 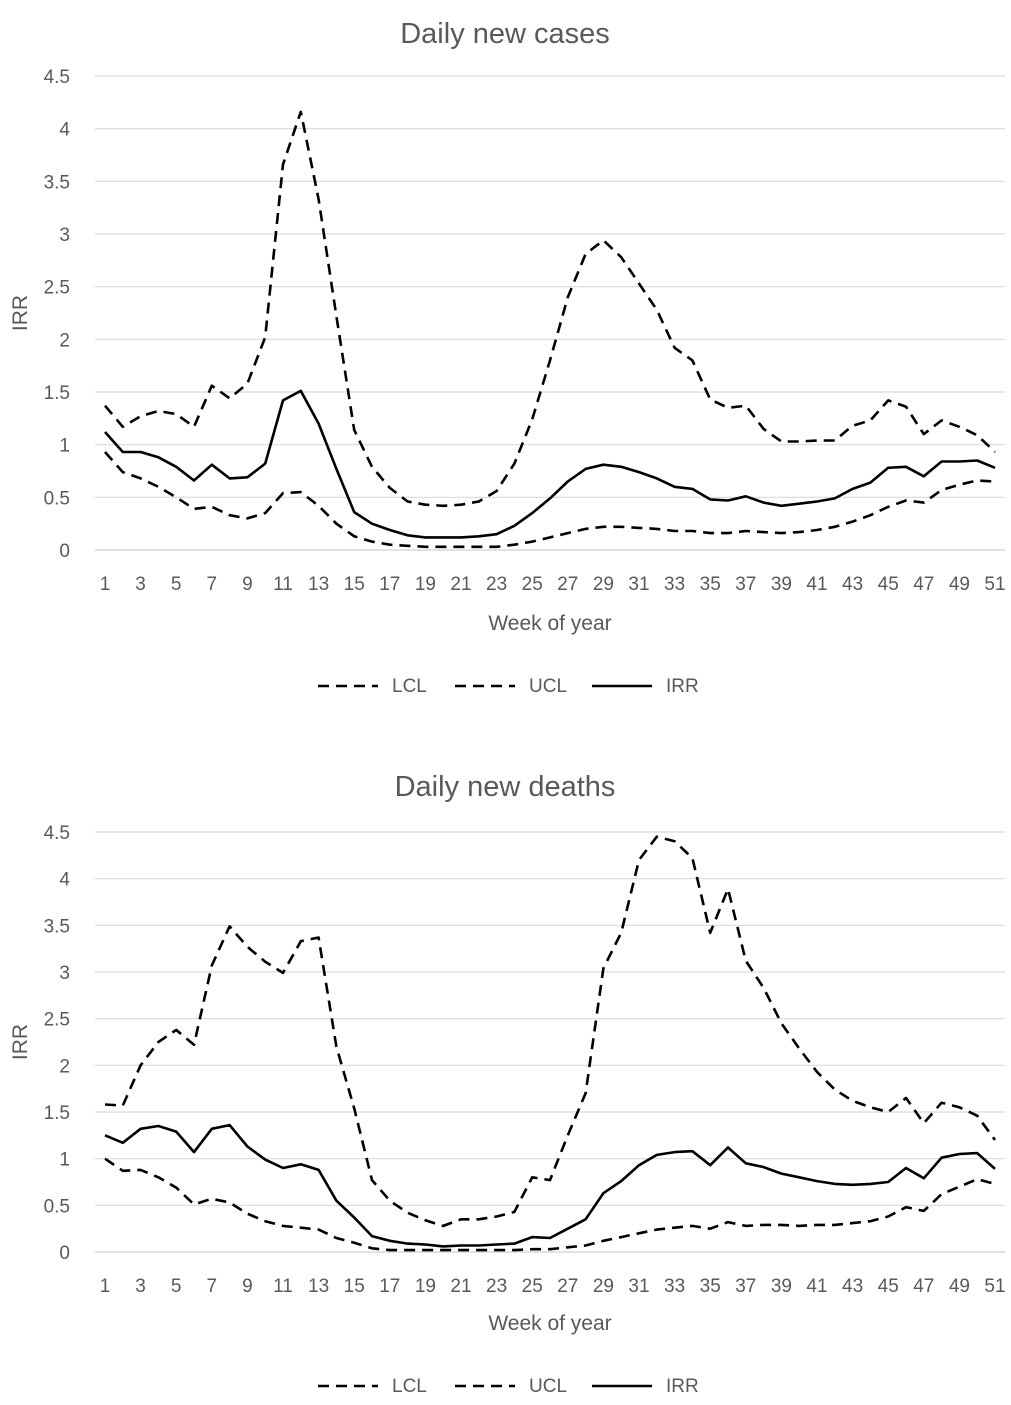 What do you see at coordinates (505, 787) in the screenshot?
I see `chart-title: Daily new deaths` at bounding box center [505, 787].